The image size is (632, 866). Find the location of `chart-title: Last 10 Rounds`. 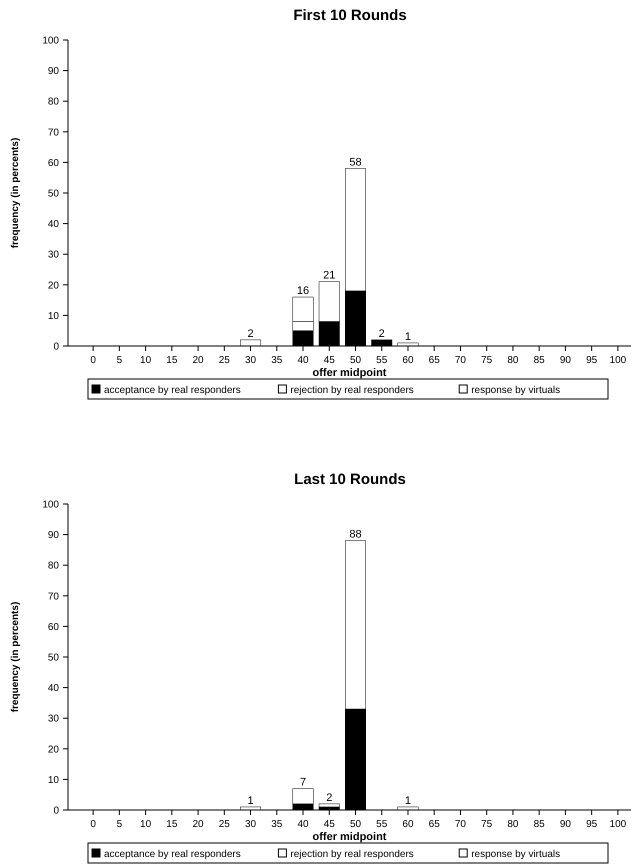

chart-title: Last 10 Rounds is located at coordinates (350, 479).